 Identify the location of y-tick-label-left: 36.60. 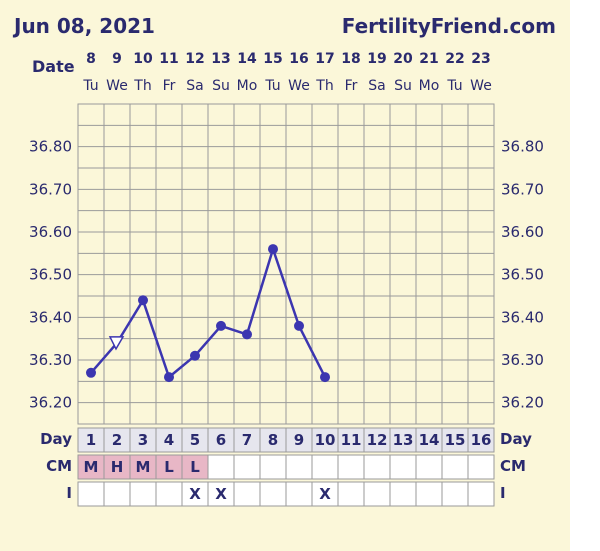
(50, 232).